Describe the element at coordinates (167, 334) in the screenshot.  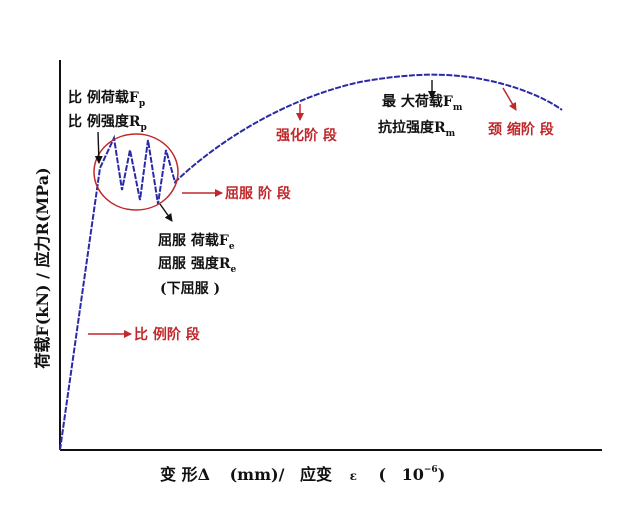
I see `proportional-stage-label: 比 例阶 段` at that location.